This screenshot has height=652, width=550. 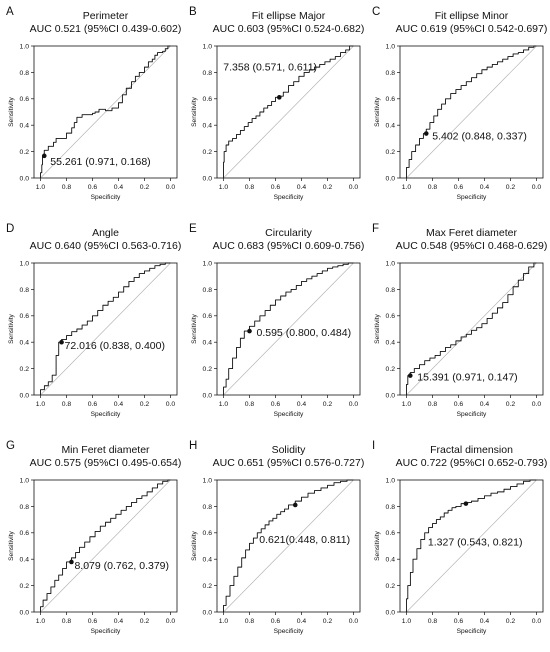 What do you see at coordinates (472, 246) in the screenshot?
I see `chart-subtitle: AUC 0.548 (95%CI 0.468-0.629)` at bounding box center [472, 246].